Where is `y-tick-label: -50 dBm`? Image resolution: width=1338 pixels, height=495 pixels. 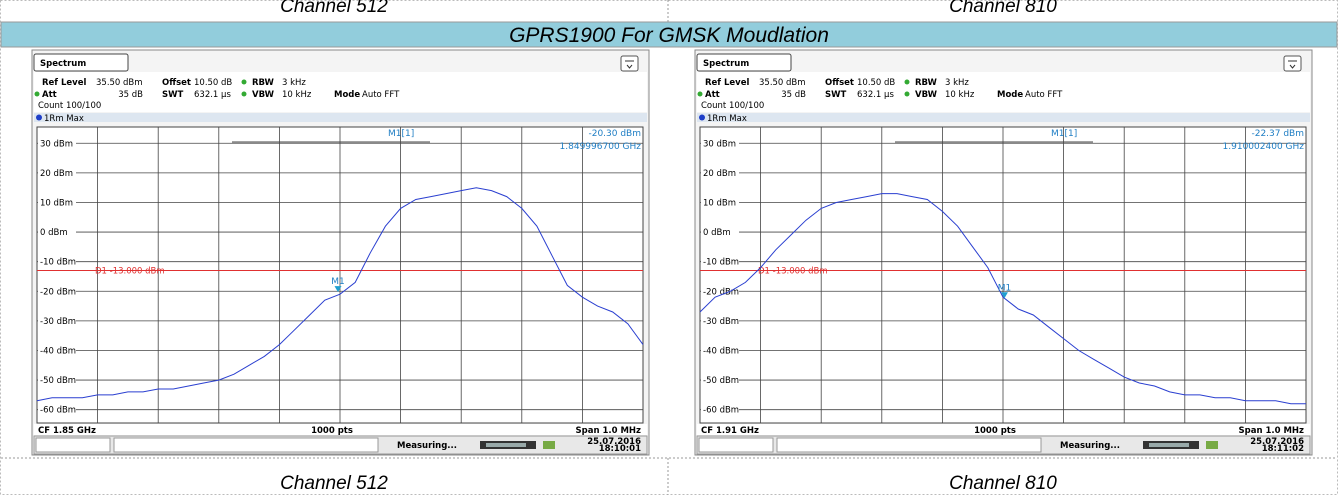 y-tick-label: -50 dBm is located at coordinates (58, 381).